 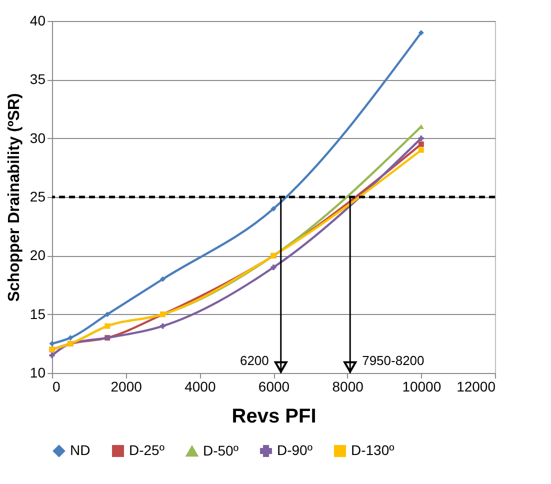 What do you see at coordinates (476, 386) in the screenshot?
I see `x-tick-label: 12000` at bounding box center [476, 386].